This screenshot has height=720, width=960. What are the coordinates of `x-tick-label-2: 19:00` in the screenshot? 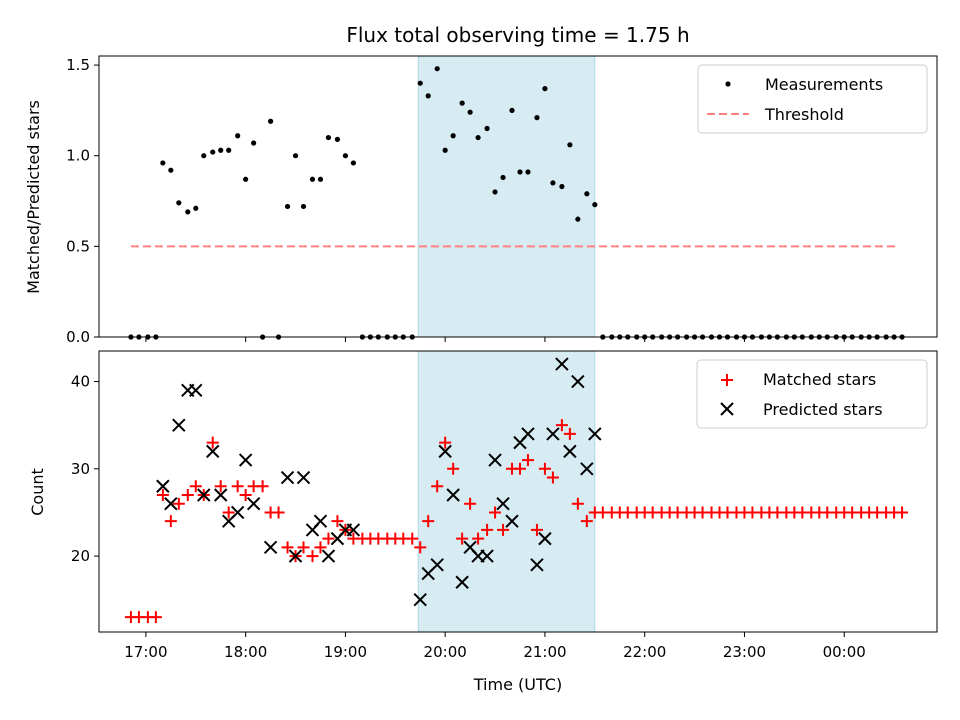 It's located at (345, 652).